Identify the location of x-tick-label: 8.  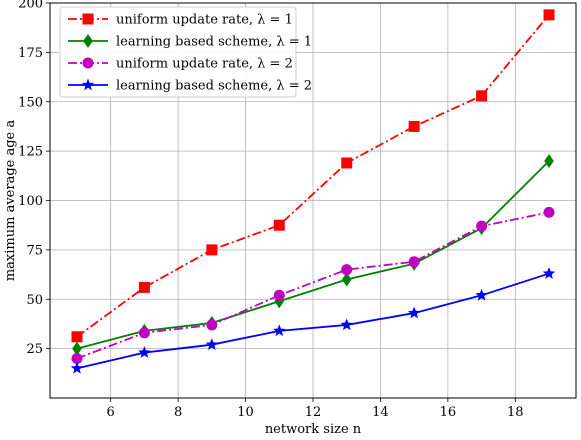
(178, 412).